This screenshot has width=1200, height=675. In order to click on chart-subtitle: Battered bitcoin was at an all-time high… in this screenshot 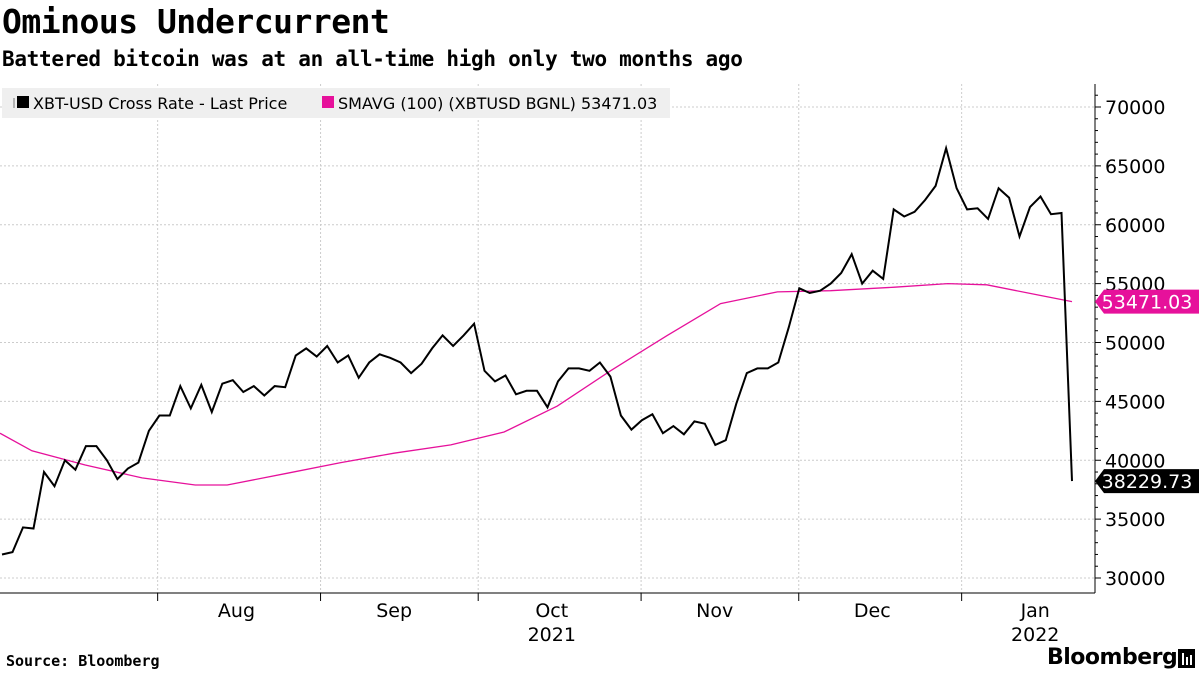, I will do `click(372, 59)`.